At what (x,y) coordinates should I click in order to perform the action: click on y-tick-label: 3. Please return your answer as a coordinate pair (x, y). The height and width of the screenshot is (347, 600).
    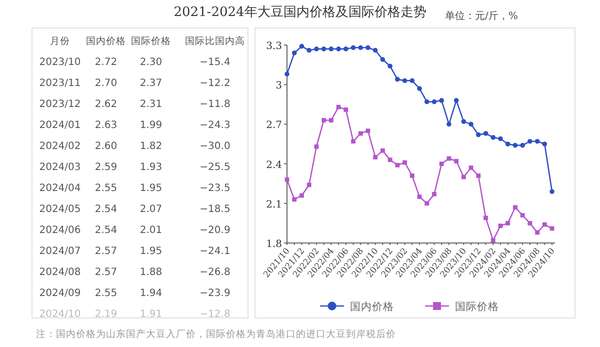
    Looking at the image, I should click on (279, 86).